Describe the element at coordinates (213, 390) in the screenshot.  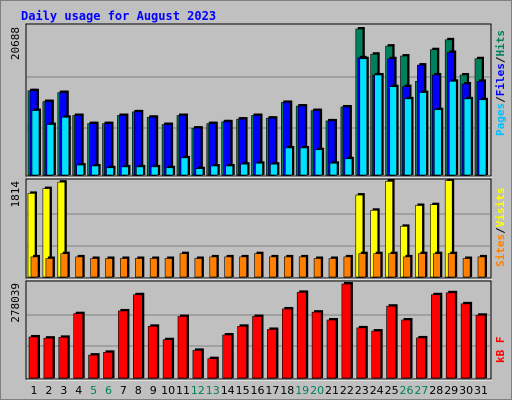
I see `x-label-day-13: 13` at that location.